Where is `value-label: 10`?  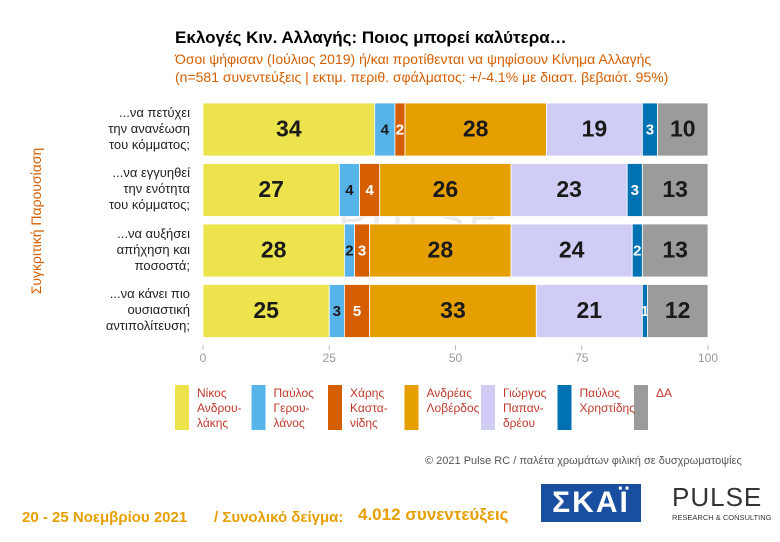
value-label: 10 is located at coordinates (683, 129).